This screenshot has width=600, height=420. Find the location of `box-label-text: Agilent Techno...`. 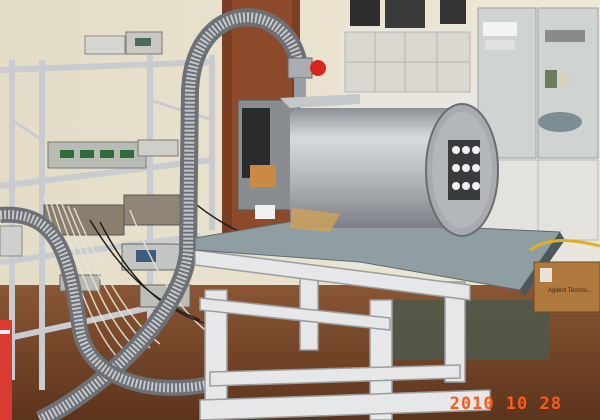

box-label-text: Agilent Techno... is located at coordinates (570, 291).